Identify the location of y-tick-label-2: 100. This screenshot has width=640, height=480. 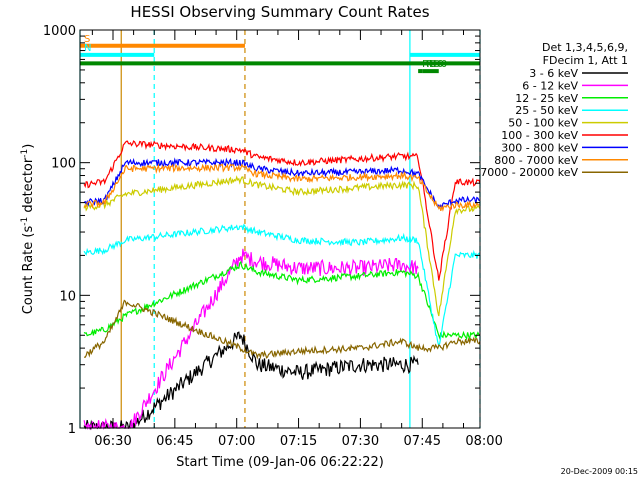
(63, 164).